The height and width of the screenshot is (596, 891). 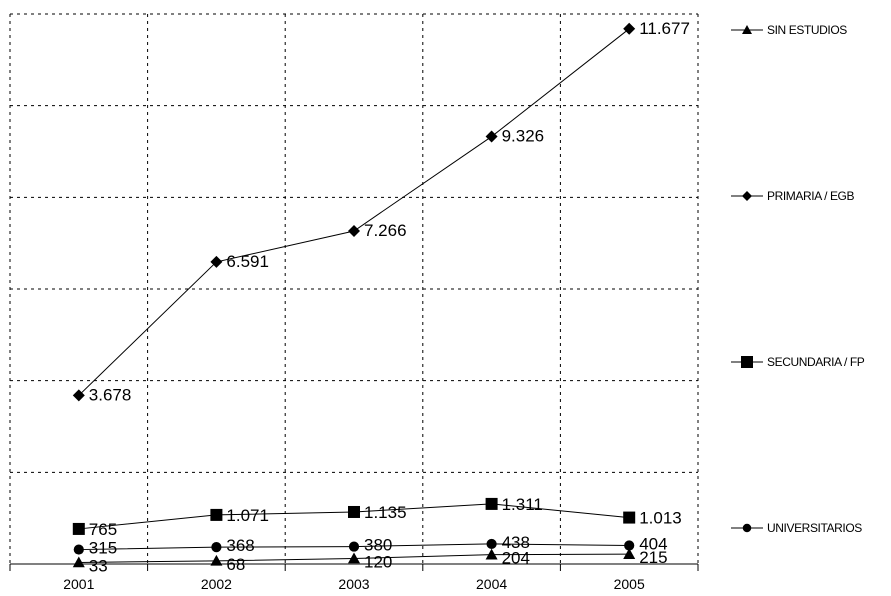 I want to click on data-label-sin-estudios: 120, so click(x=378, y=562).